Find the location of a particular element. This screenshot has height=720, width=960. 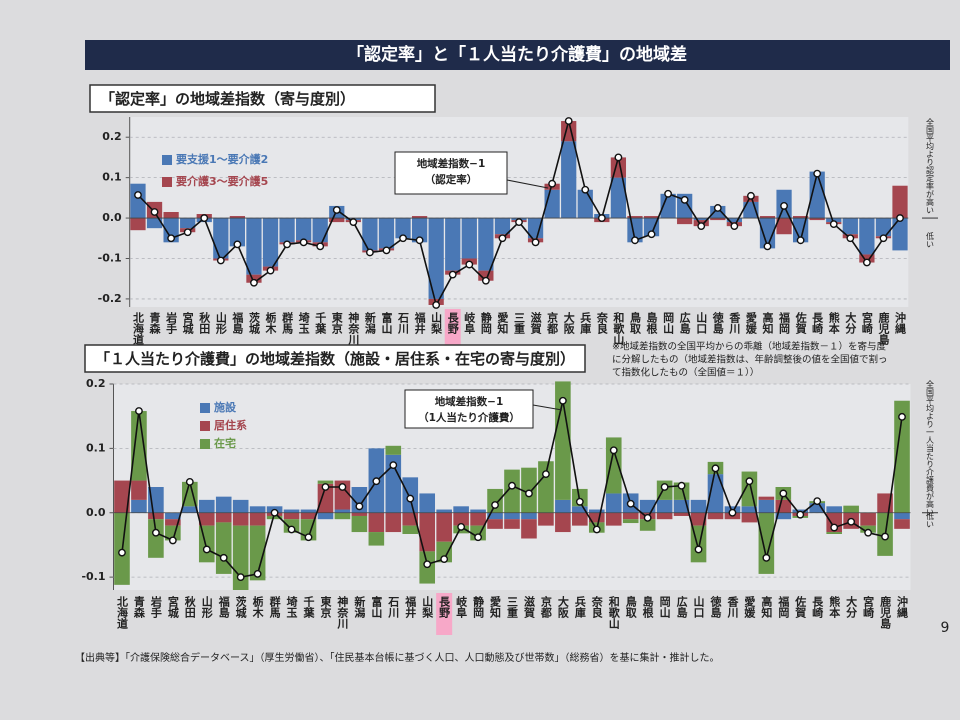

x-tick-label: 千葉 is located at coordinates (309, 607).